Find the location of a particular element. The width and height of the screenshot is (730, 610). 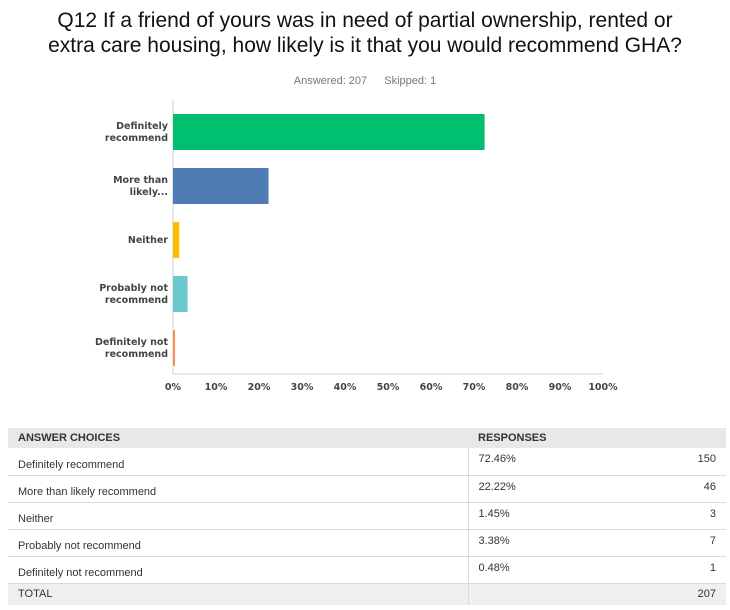

table-row: More than likely recommend 22.22% 46 is located at coordinates (367, 489).